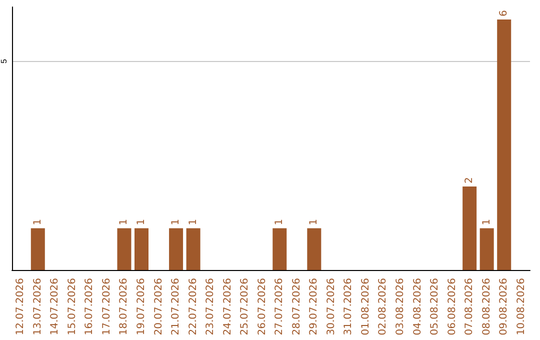 This screenshot has height=340, width=540. Describe the element at coordinates (504, 13) in the screenshot. I see `data-label: 6` at that location.